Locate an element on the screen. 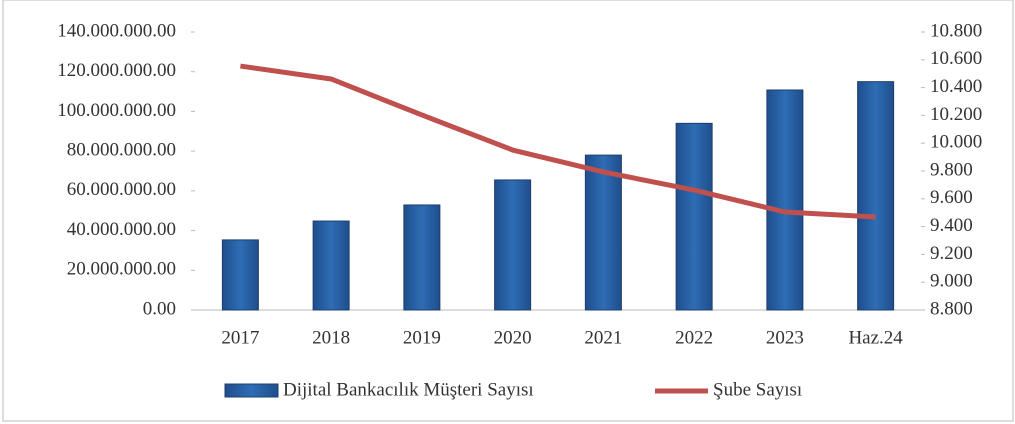  y2-tick-label: 10.600 is located at coordinates (956, 58).